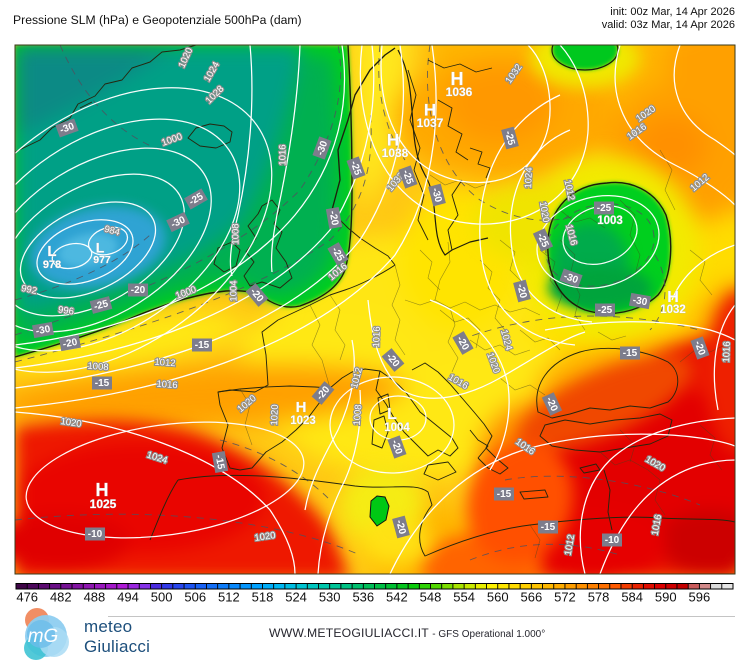 The width and height of the screenshot is (750, 667). I want to click on svg-text: 1037, so click(430, 123).